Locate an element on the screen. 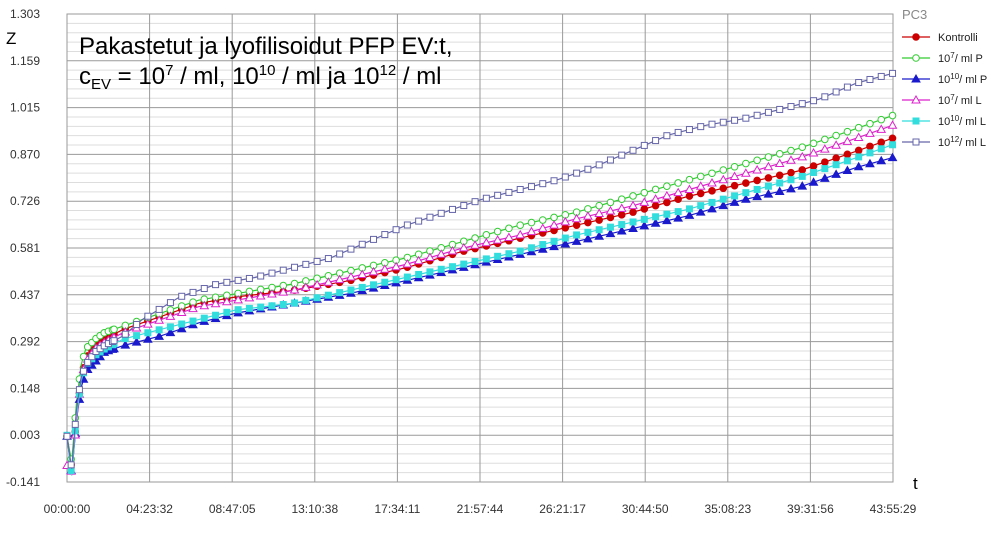  legend-item: 107/ ml L is located at coordinates (942, 100).